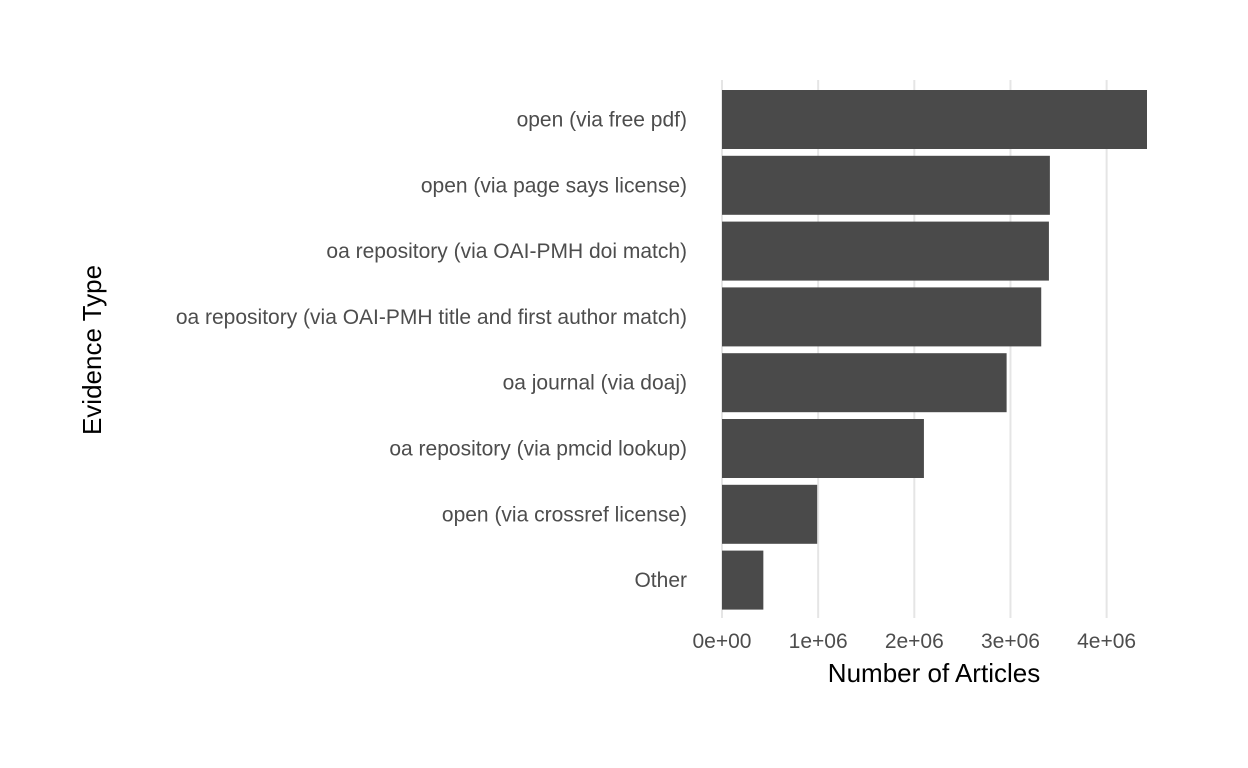 The height and width of the screenshot is (768, 1248). I want to click on category-label: open (via page says license), so click(554, 185).